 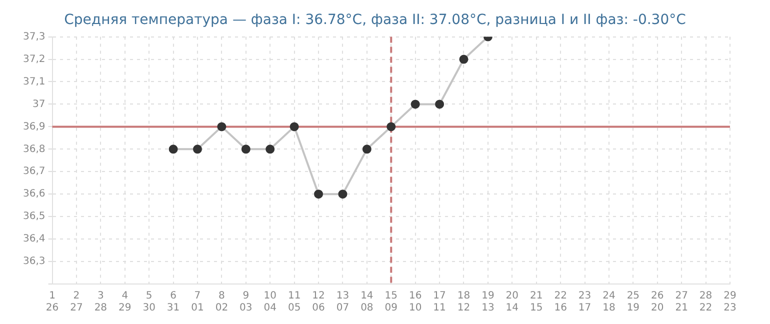 What do you see at coordinates (34, 149) in the screenshot?
I see `y-tick-label: 36,8` at bounding box center [34, 149].